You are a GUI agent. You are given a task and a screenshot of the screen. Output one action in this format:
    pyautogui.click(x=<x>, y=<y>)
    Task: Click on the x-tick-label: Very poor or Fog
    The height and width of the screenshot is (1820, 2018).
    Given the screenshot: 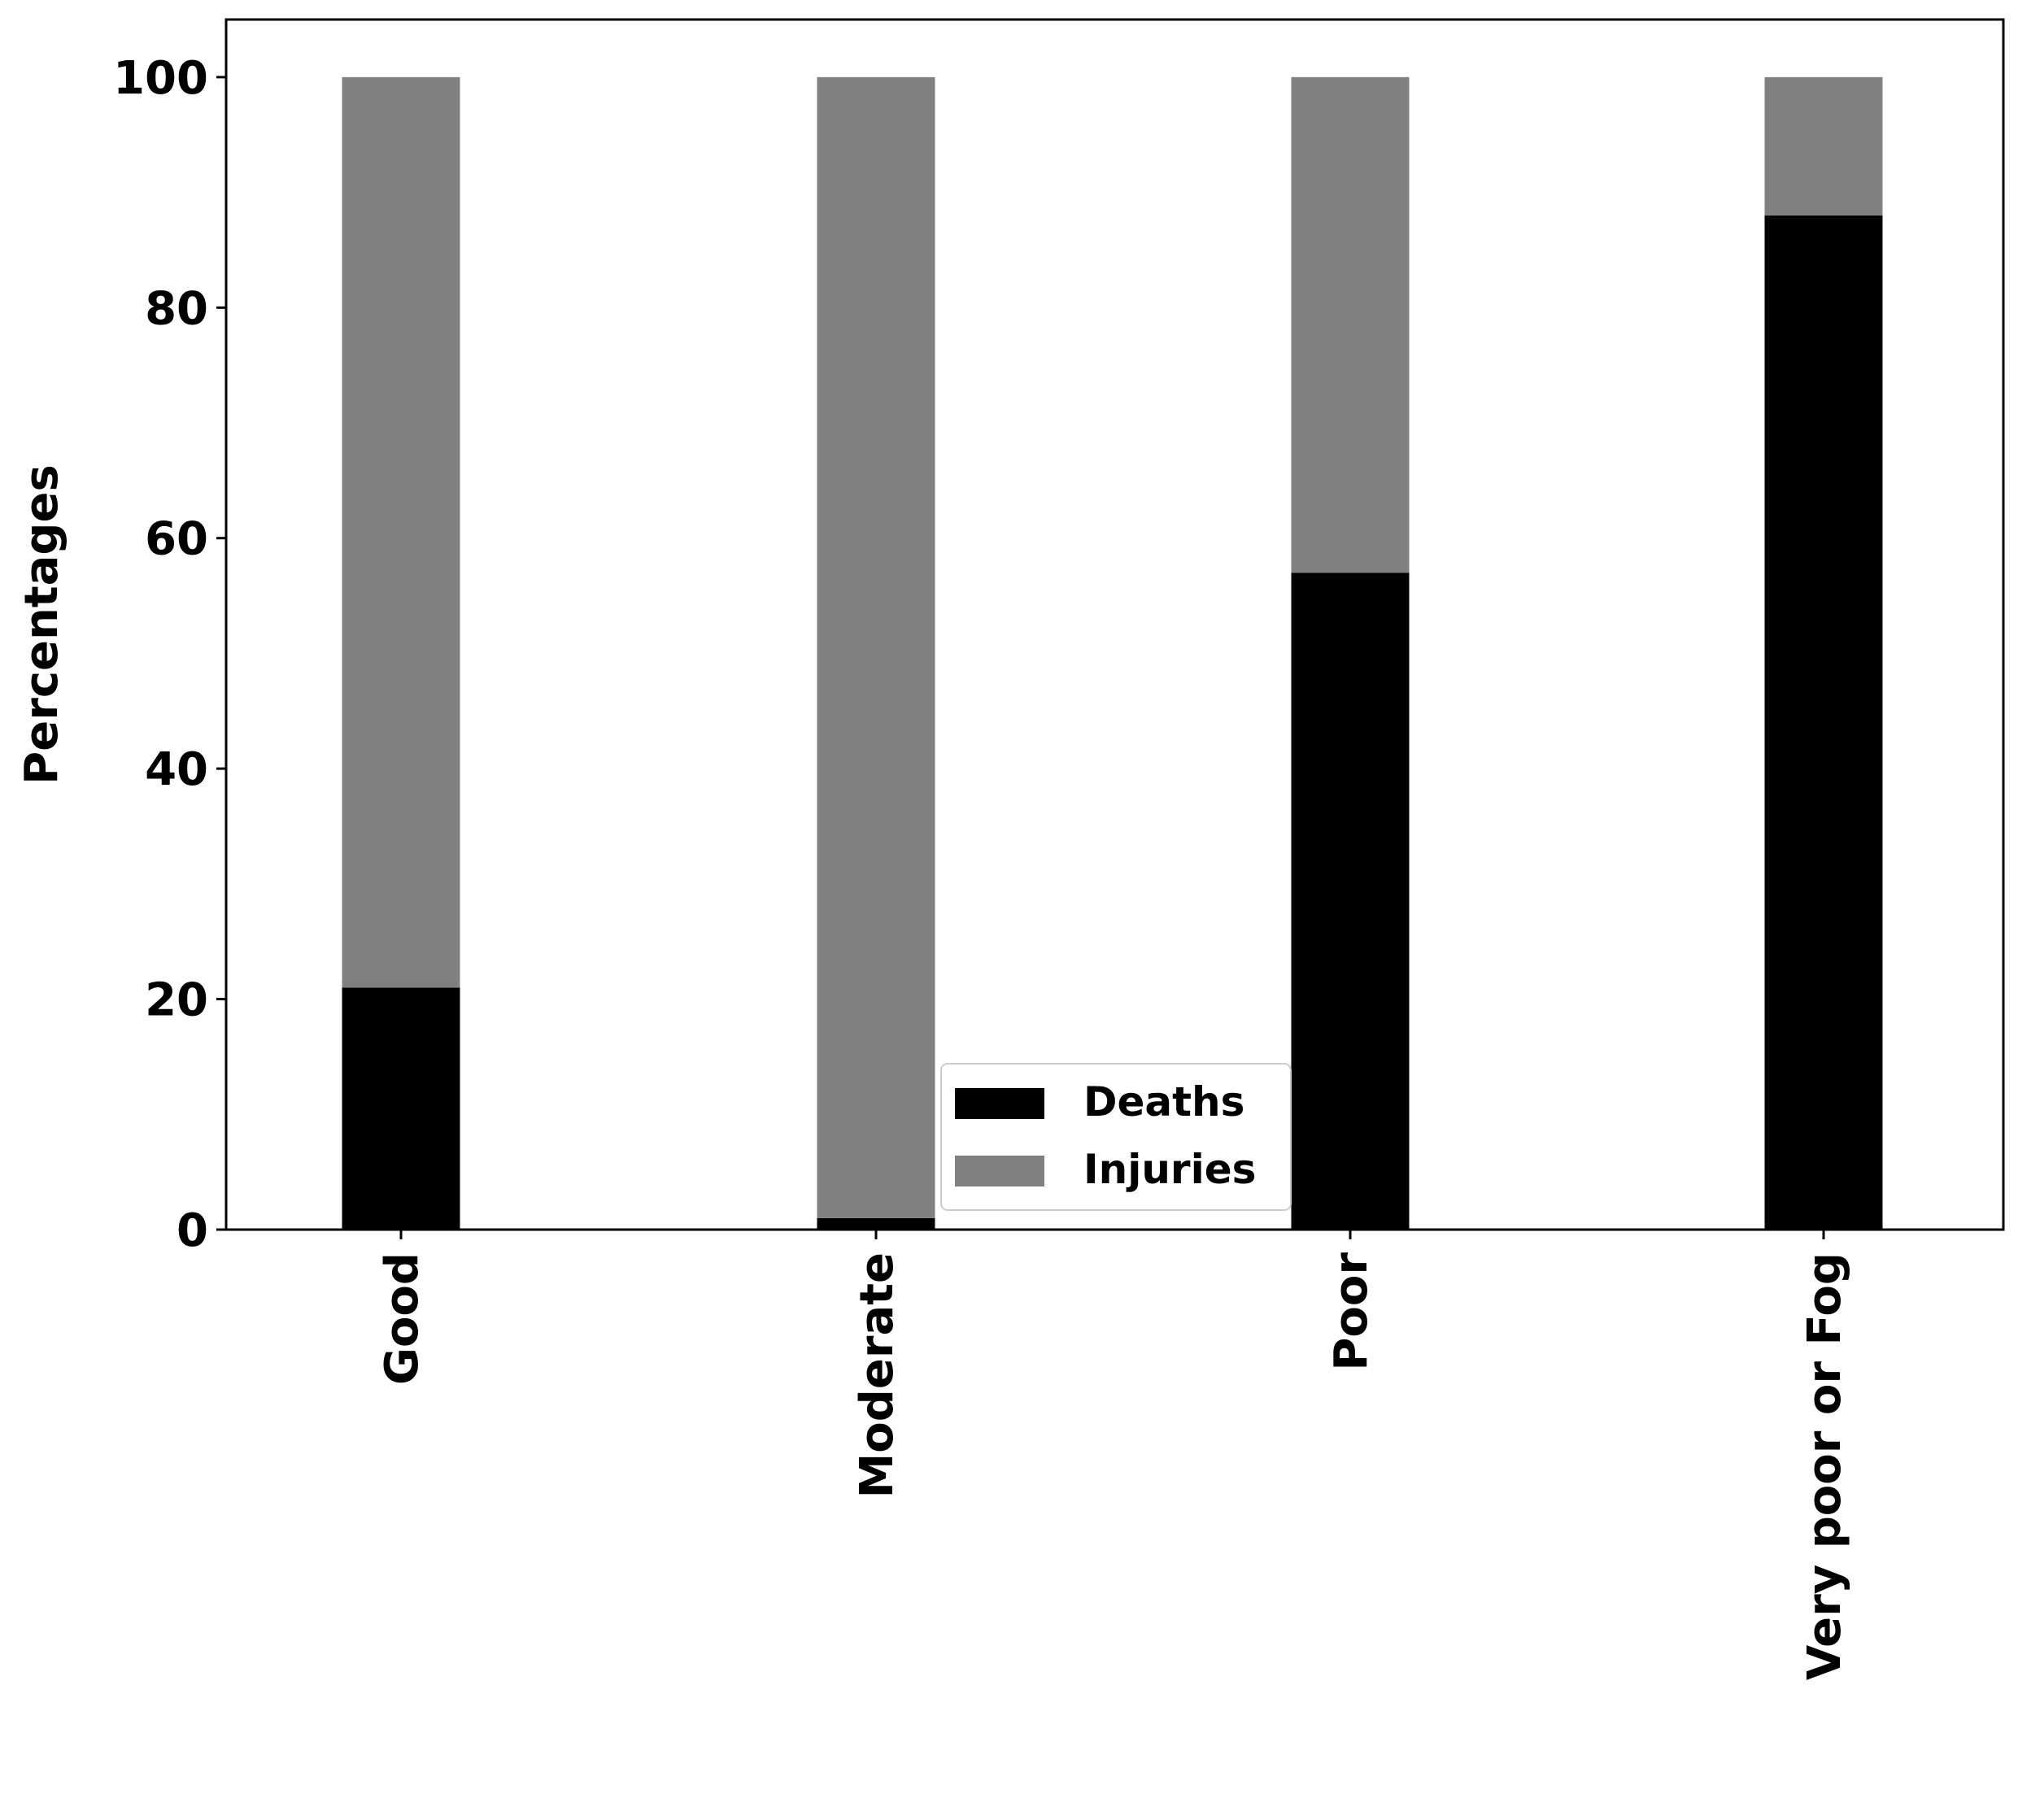 What is the action you would take?
    pyautogui.click(x=1824, y=1466)
    